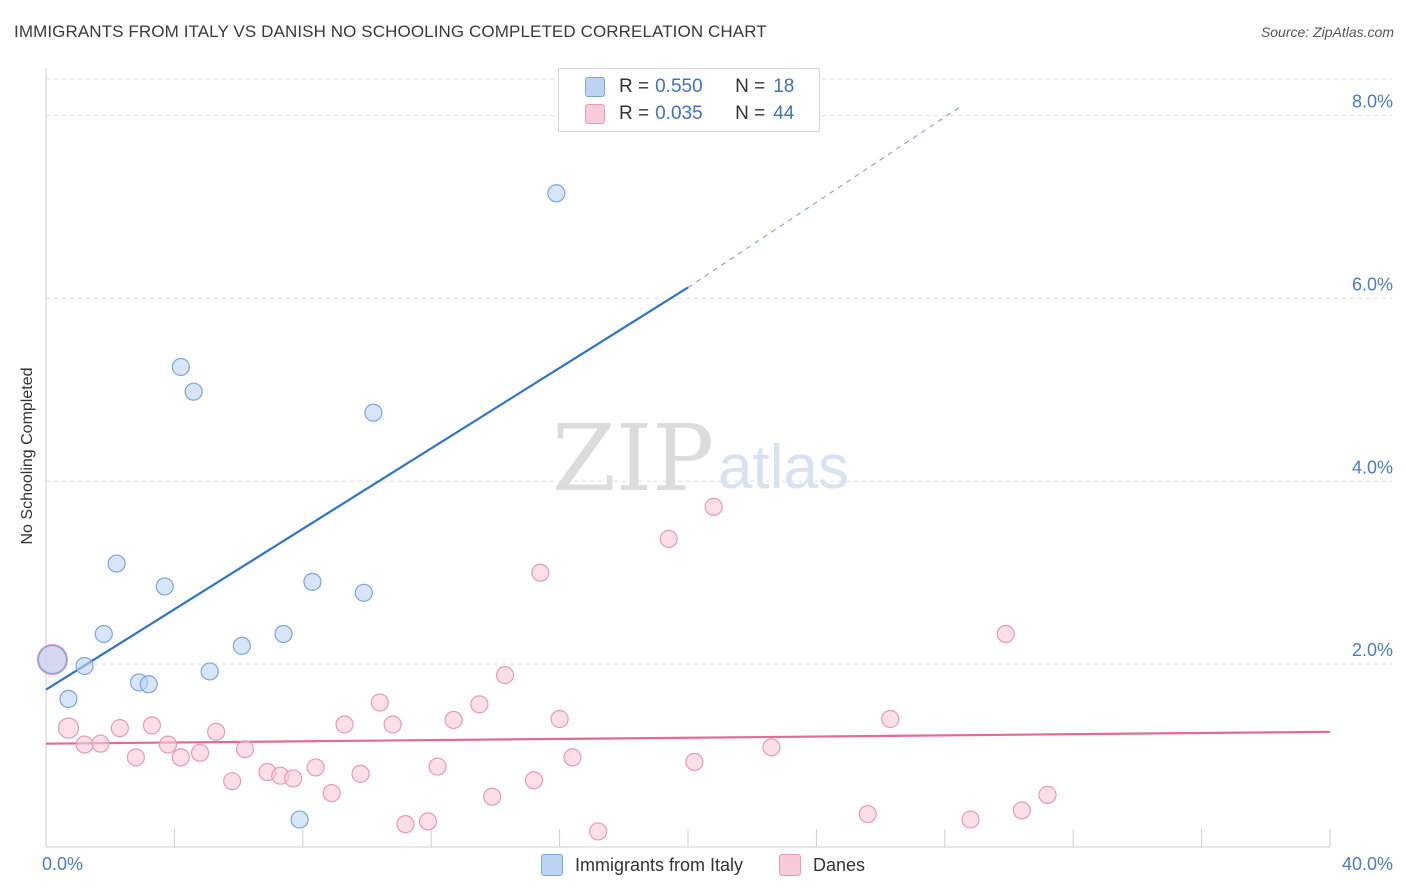 Image resolution: width=1406 pixels, height=892 pixels. I want to click on legend-n-value: 18, so click(784, 86).